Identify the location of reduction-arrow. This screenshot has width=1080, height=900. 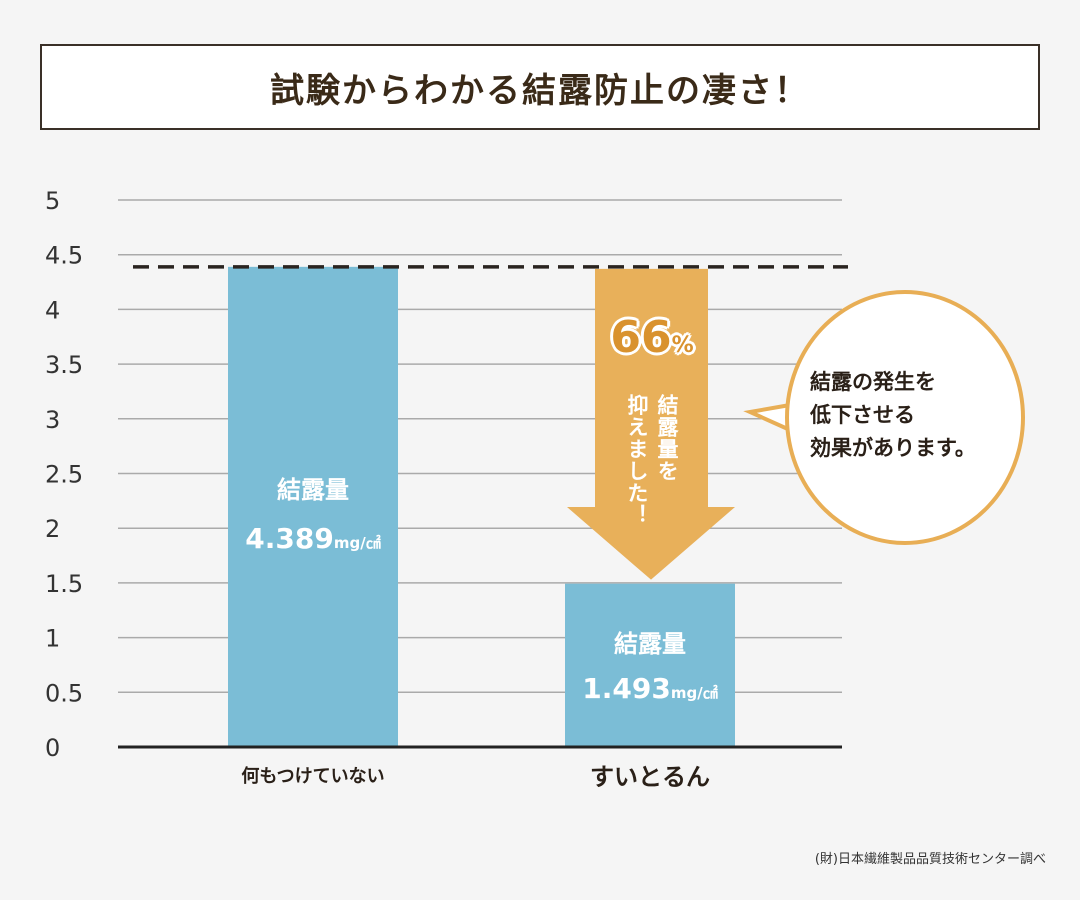
(651, 424).